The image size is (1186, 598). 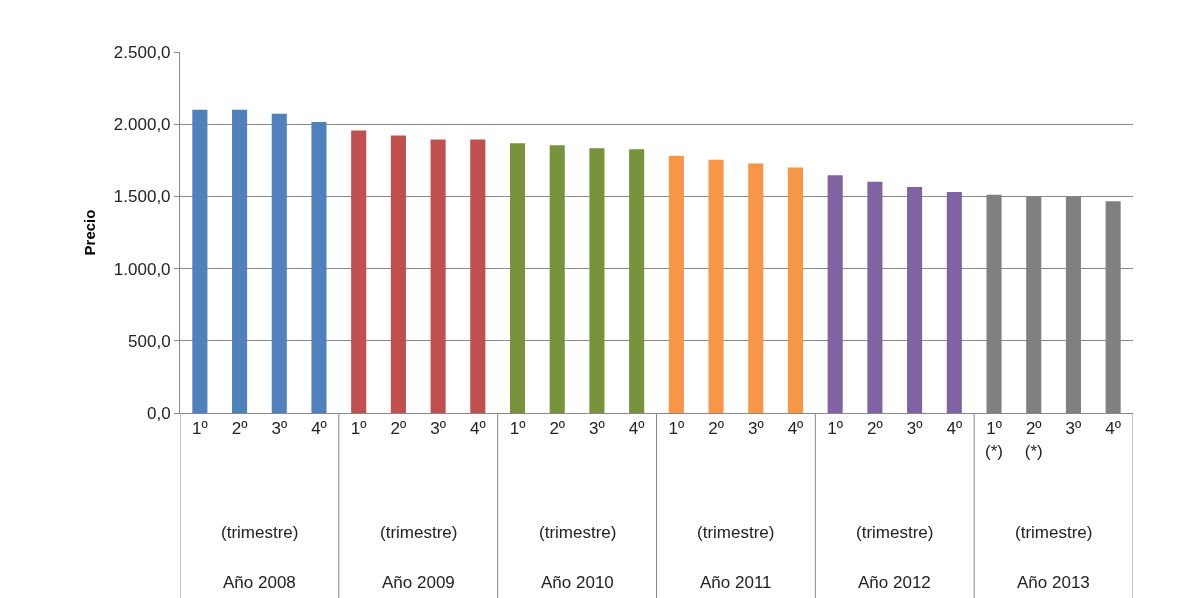 I want to click on text: (trimestre) Año 2012, so click(x=895, y=557).